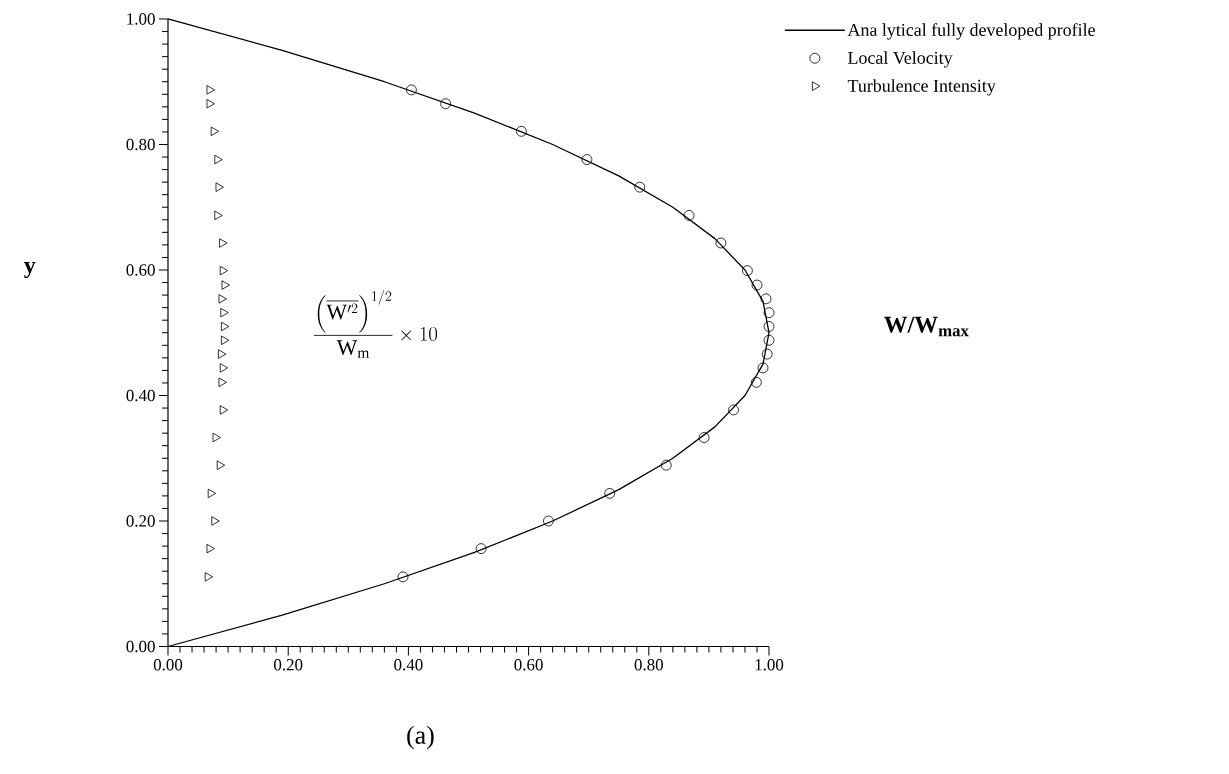 This screenshot has height=774, width=1229. Describe the element at coordinates (971, 31) in the screenshot. I see `legend-label: Ana lytical fully developed profile` at that location.